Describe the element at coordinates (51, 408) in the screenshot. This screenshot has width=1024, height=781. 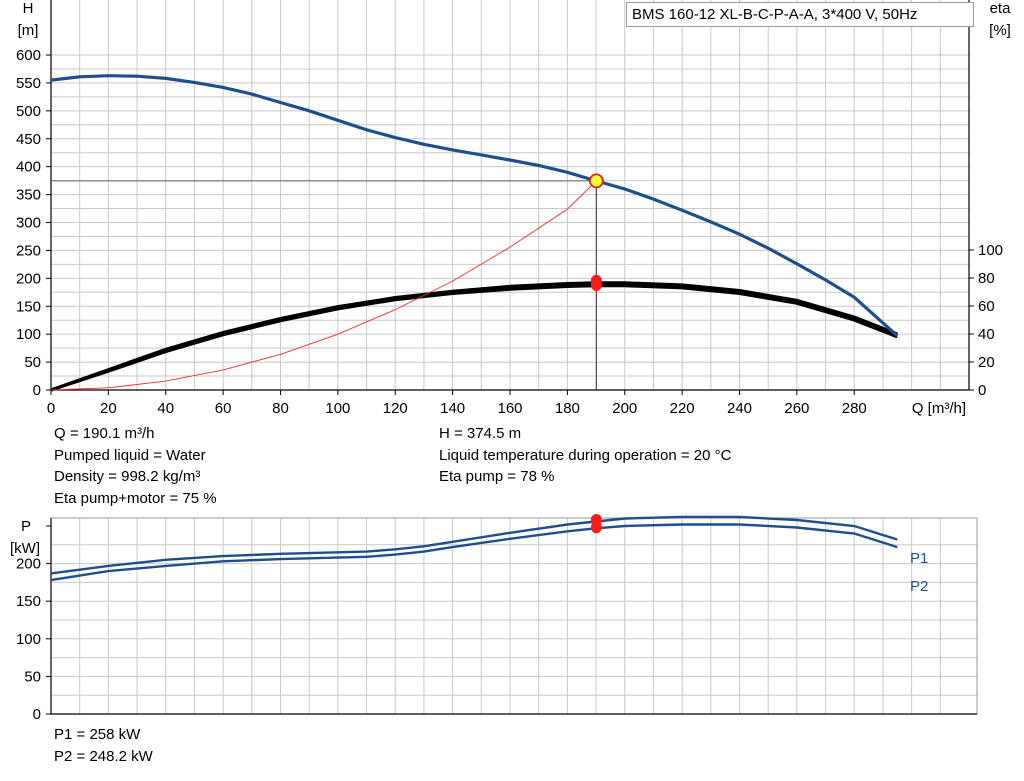
I see `x-tick-label: 0` at that location.